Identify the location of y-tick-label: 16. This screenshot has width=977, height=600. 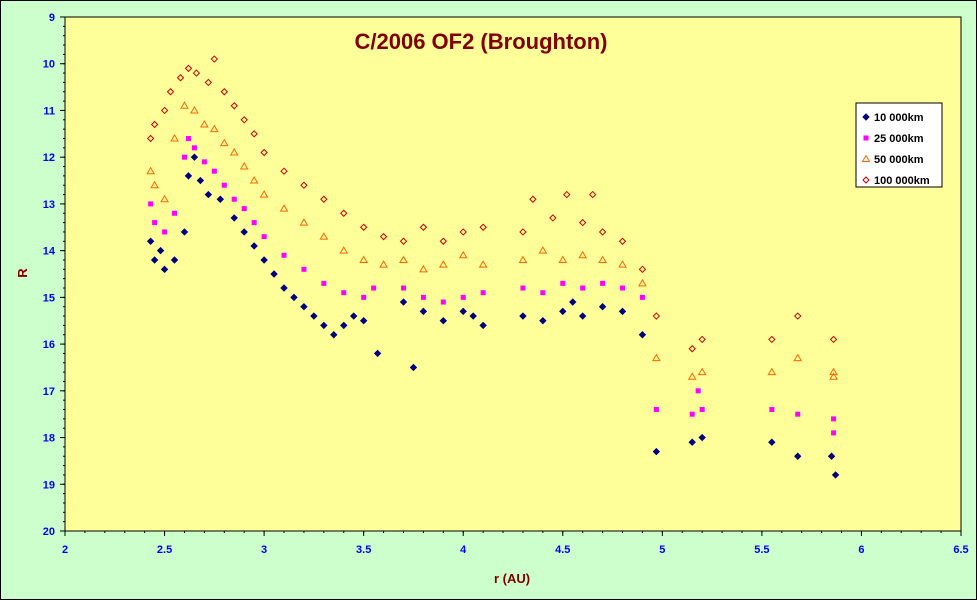
(49, 345).